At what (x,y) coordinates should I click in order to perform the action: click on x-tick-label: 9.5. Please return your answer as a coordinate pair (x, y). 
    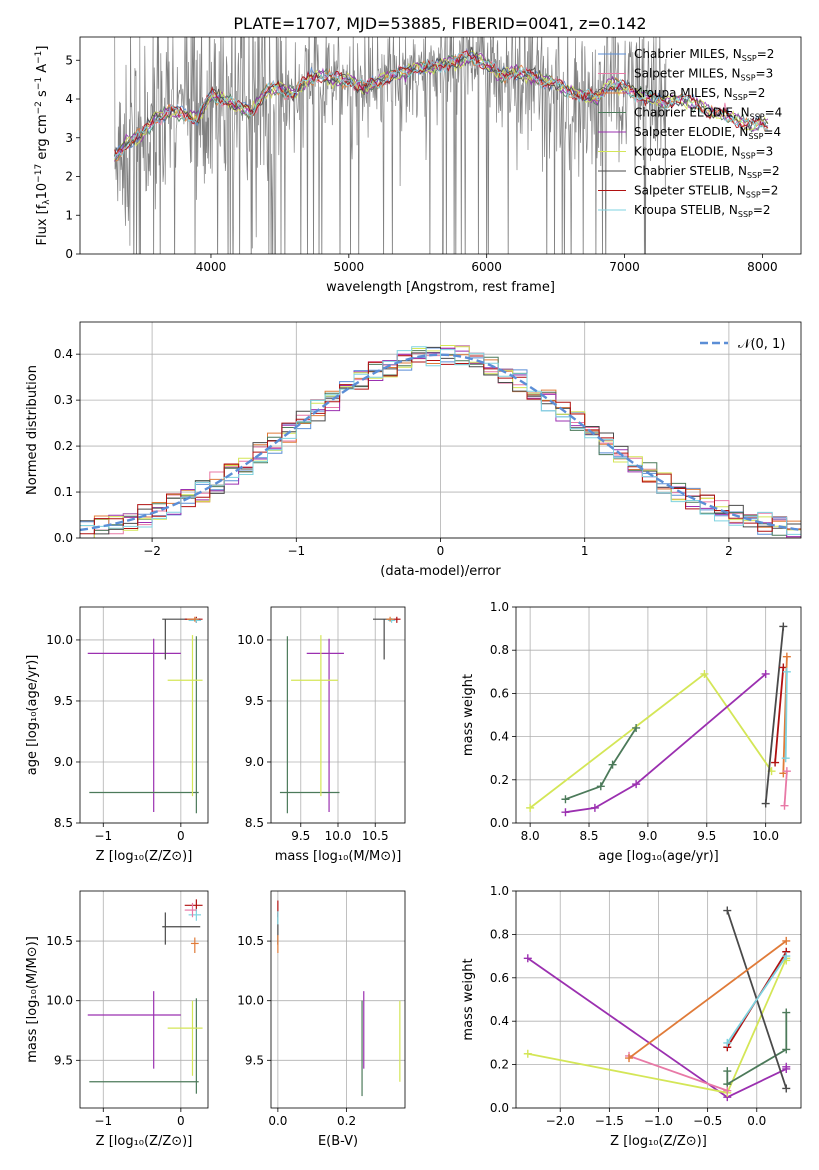
    Looking at the image, I should click on (300, 836).